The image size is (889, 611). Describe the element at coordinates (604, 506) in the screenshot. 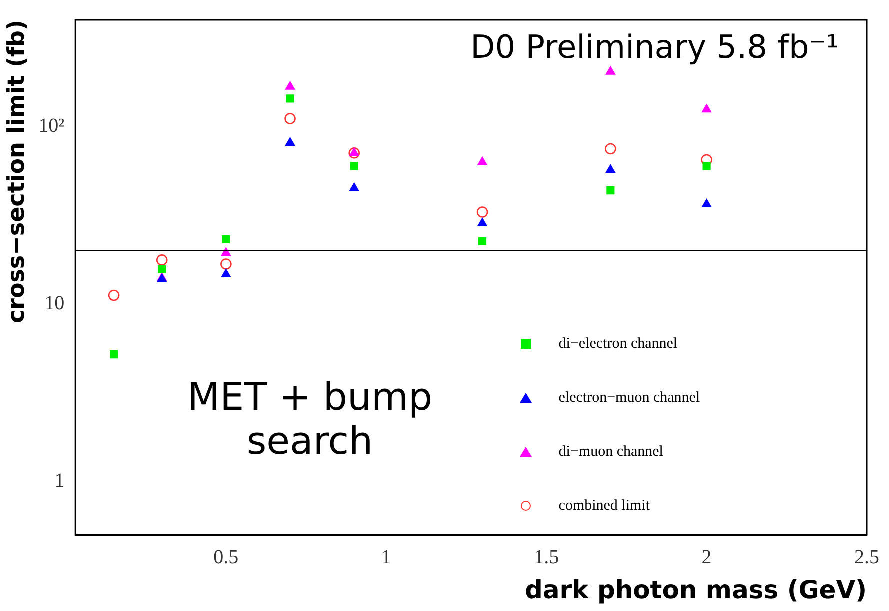

I see `legend-label: combined limit` at that location.